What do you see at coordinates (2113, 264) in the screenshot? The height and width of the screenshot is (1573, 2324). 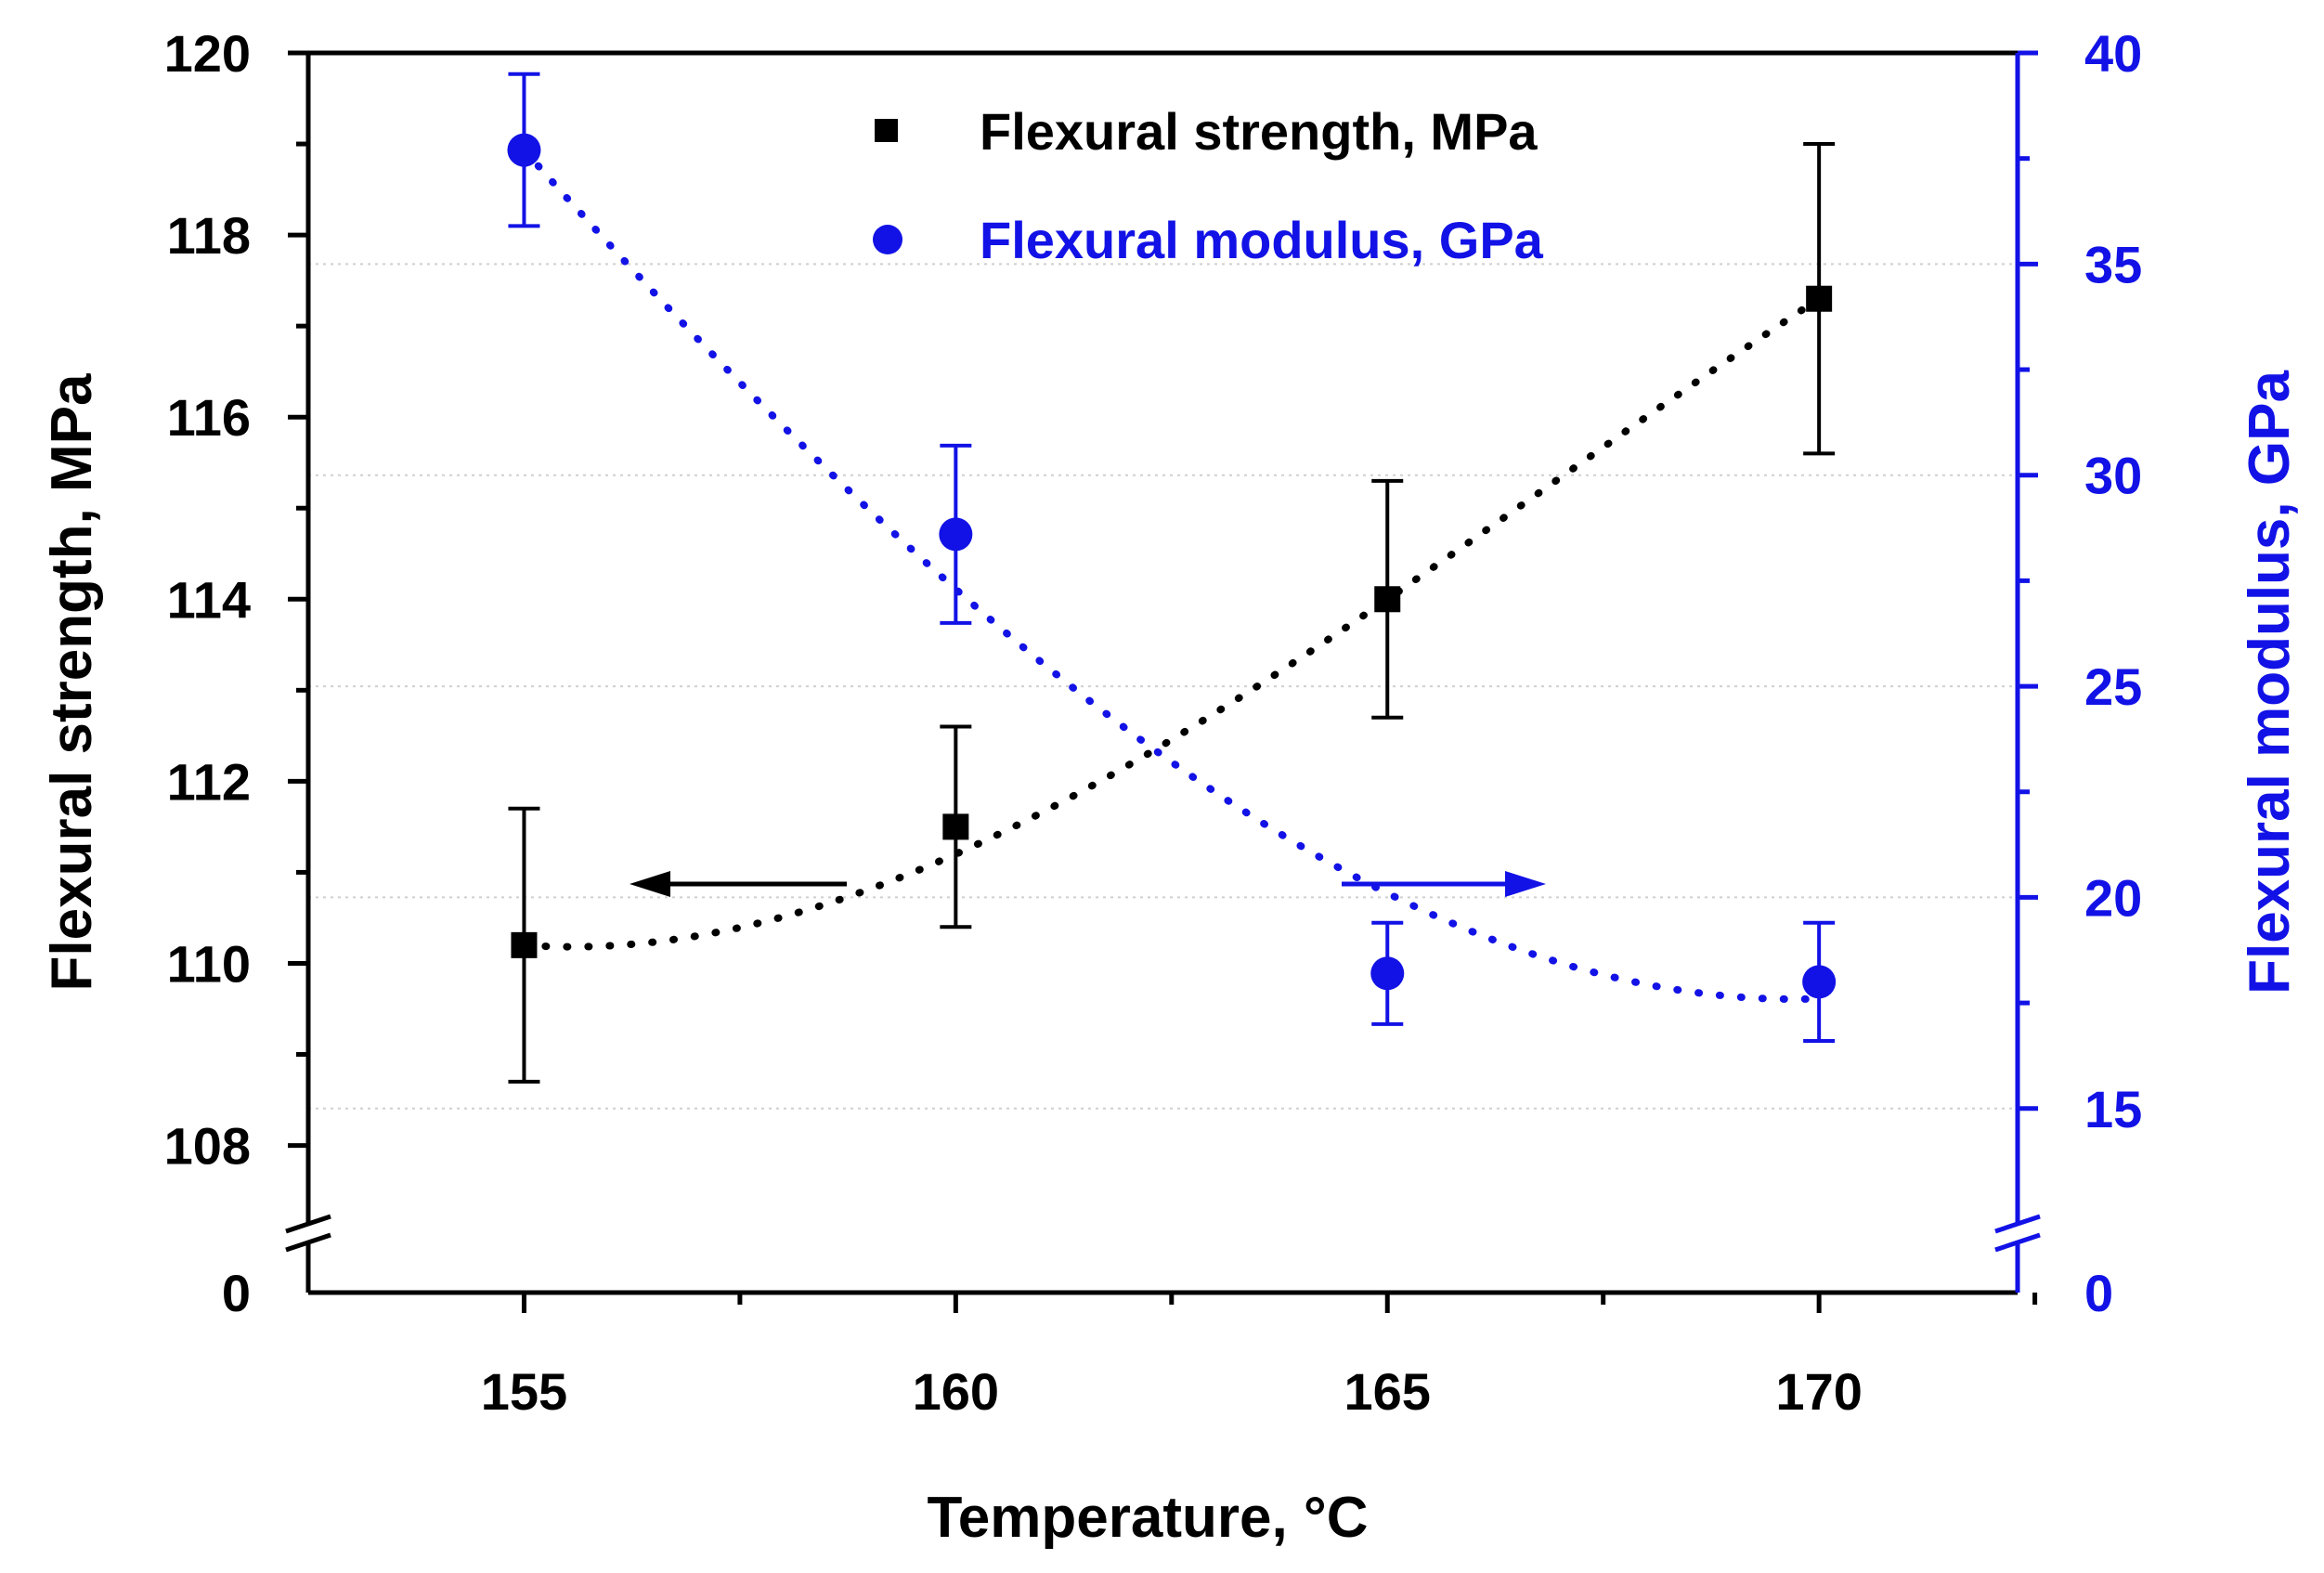 I see `y-right-tick-label: 35` at bounding box center [2113, 264].